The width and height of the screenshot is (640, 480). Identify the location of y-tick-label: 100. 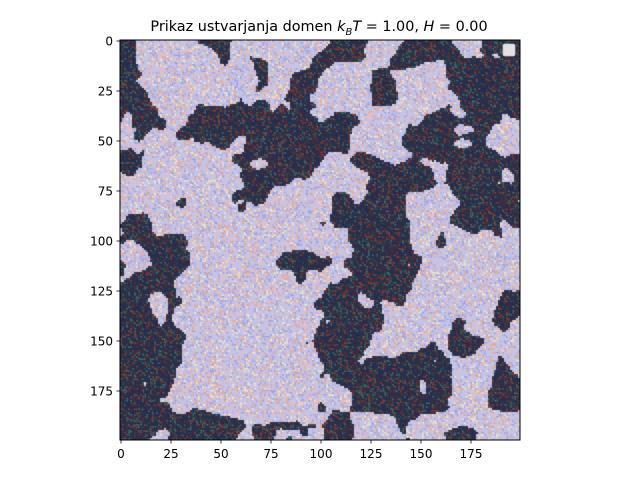
(101, 242).